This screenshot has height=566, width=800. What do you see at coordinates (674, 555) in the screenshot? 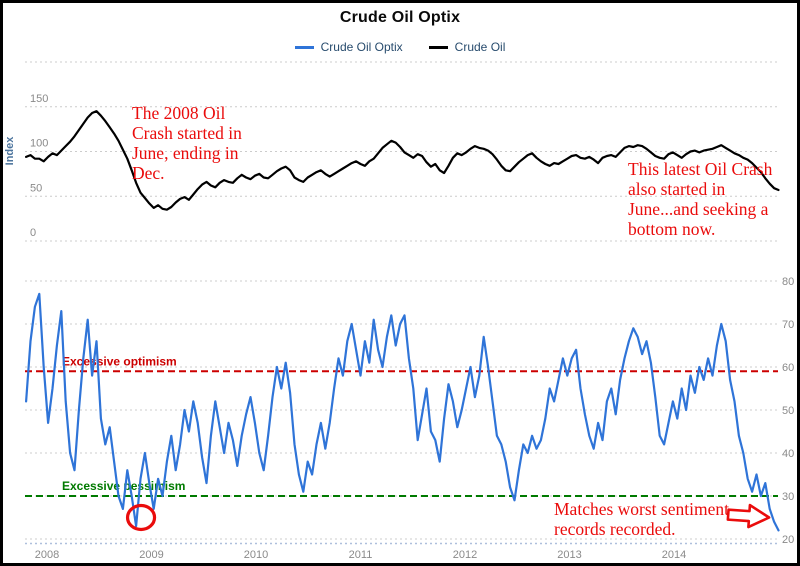
I see `x-tick-label: 2014` at bounding box center [674, 555].